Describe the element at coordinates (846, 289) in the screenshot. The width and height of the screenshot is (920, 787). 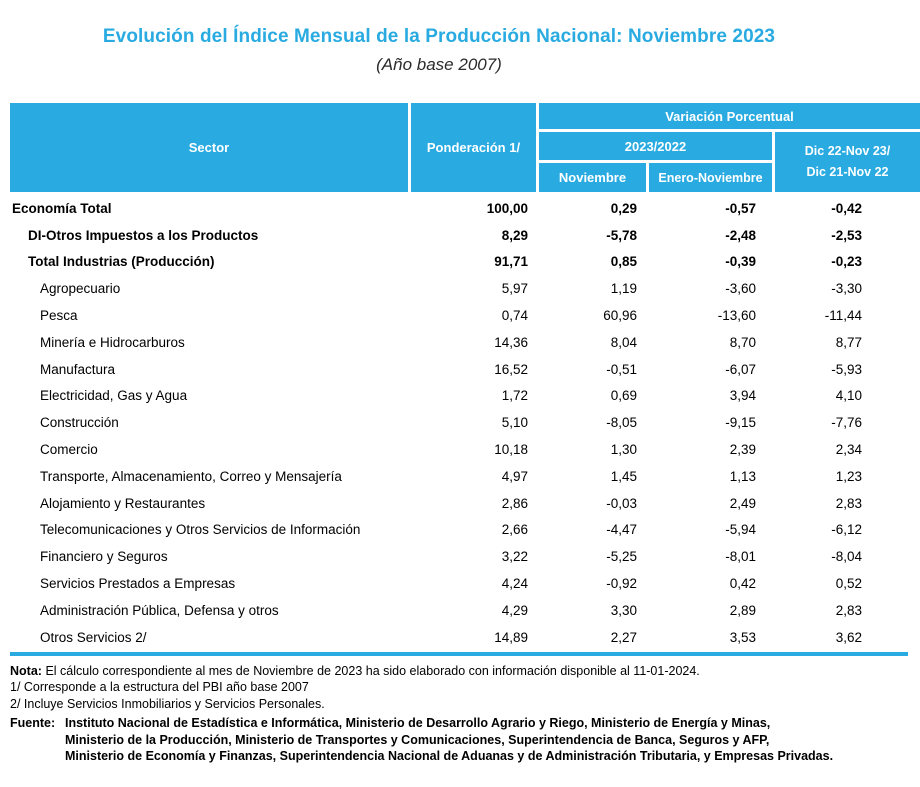
I see `dic22nov23-cell: -3,30` at that location.